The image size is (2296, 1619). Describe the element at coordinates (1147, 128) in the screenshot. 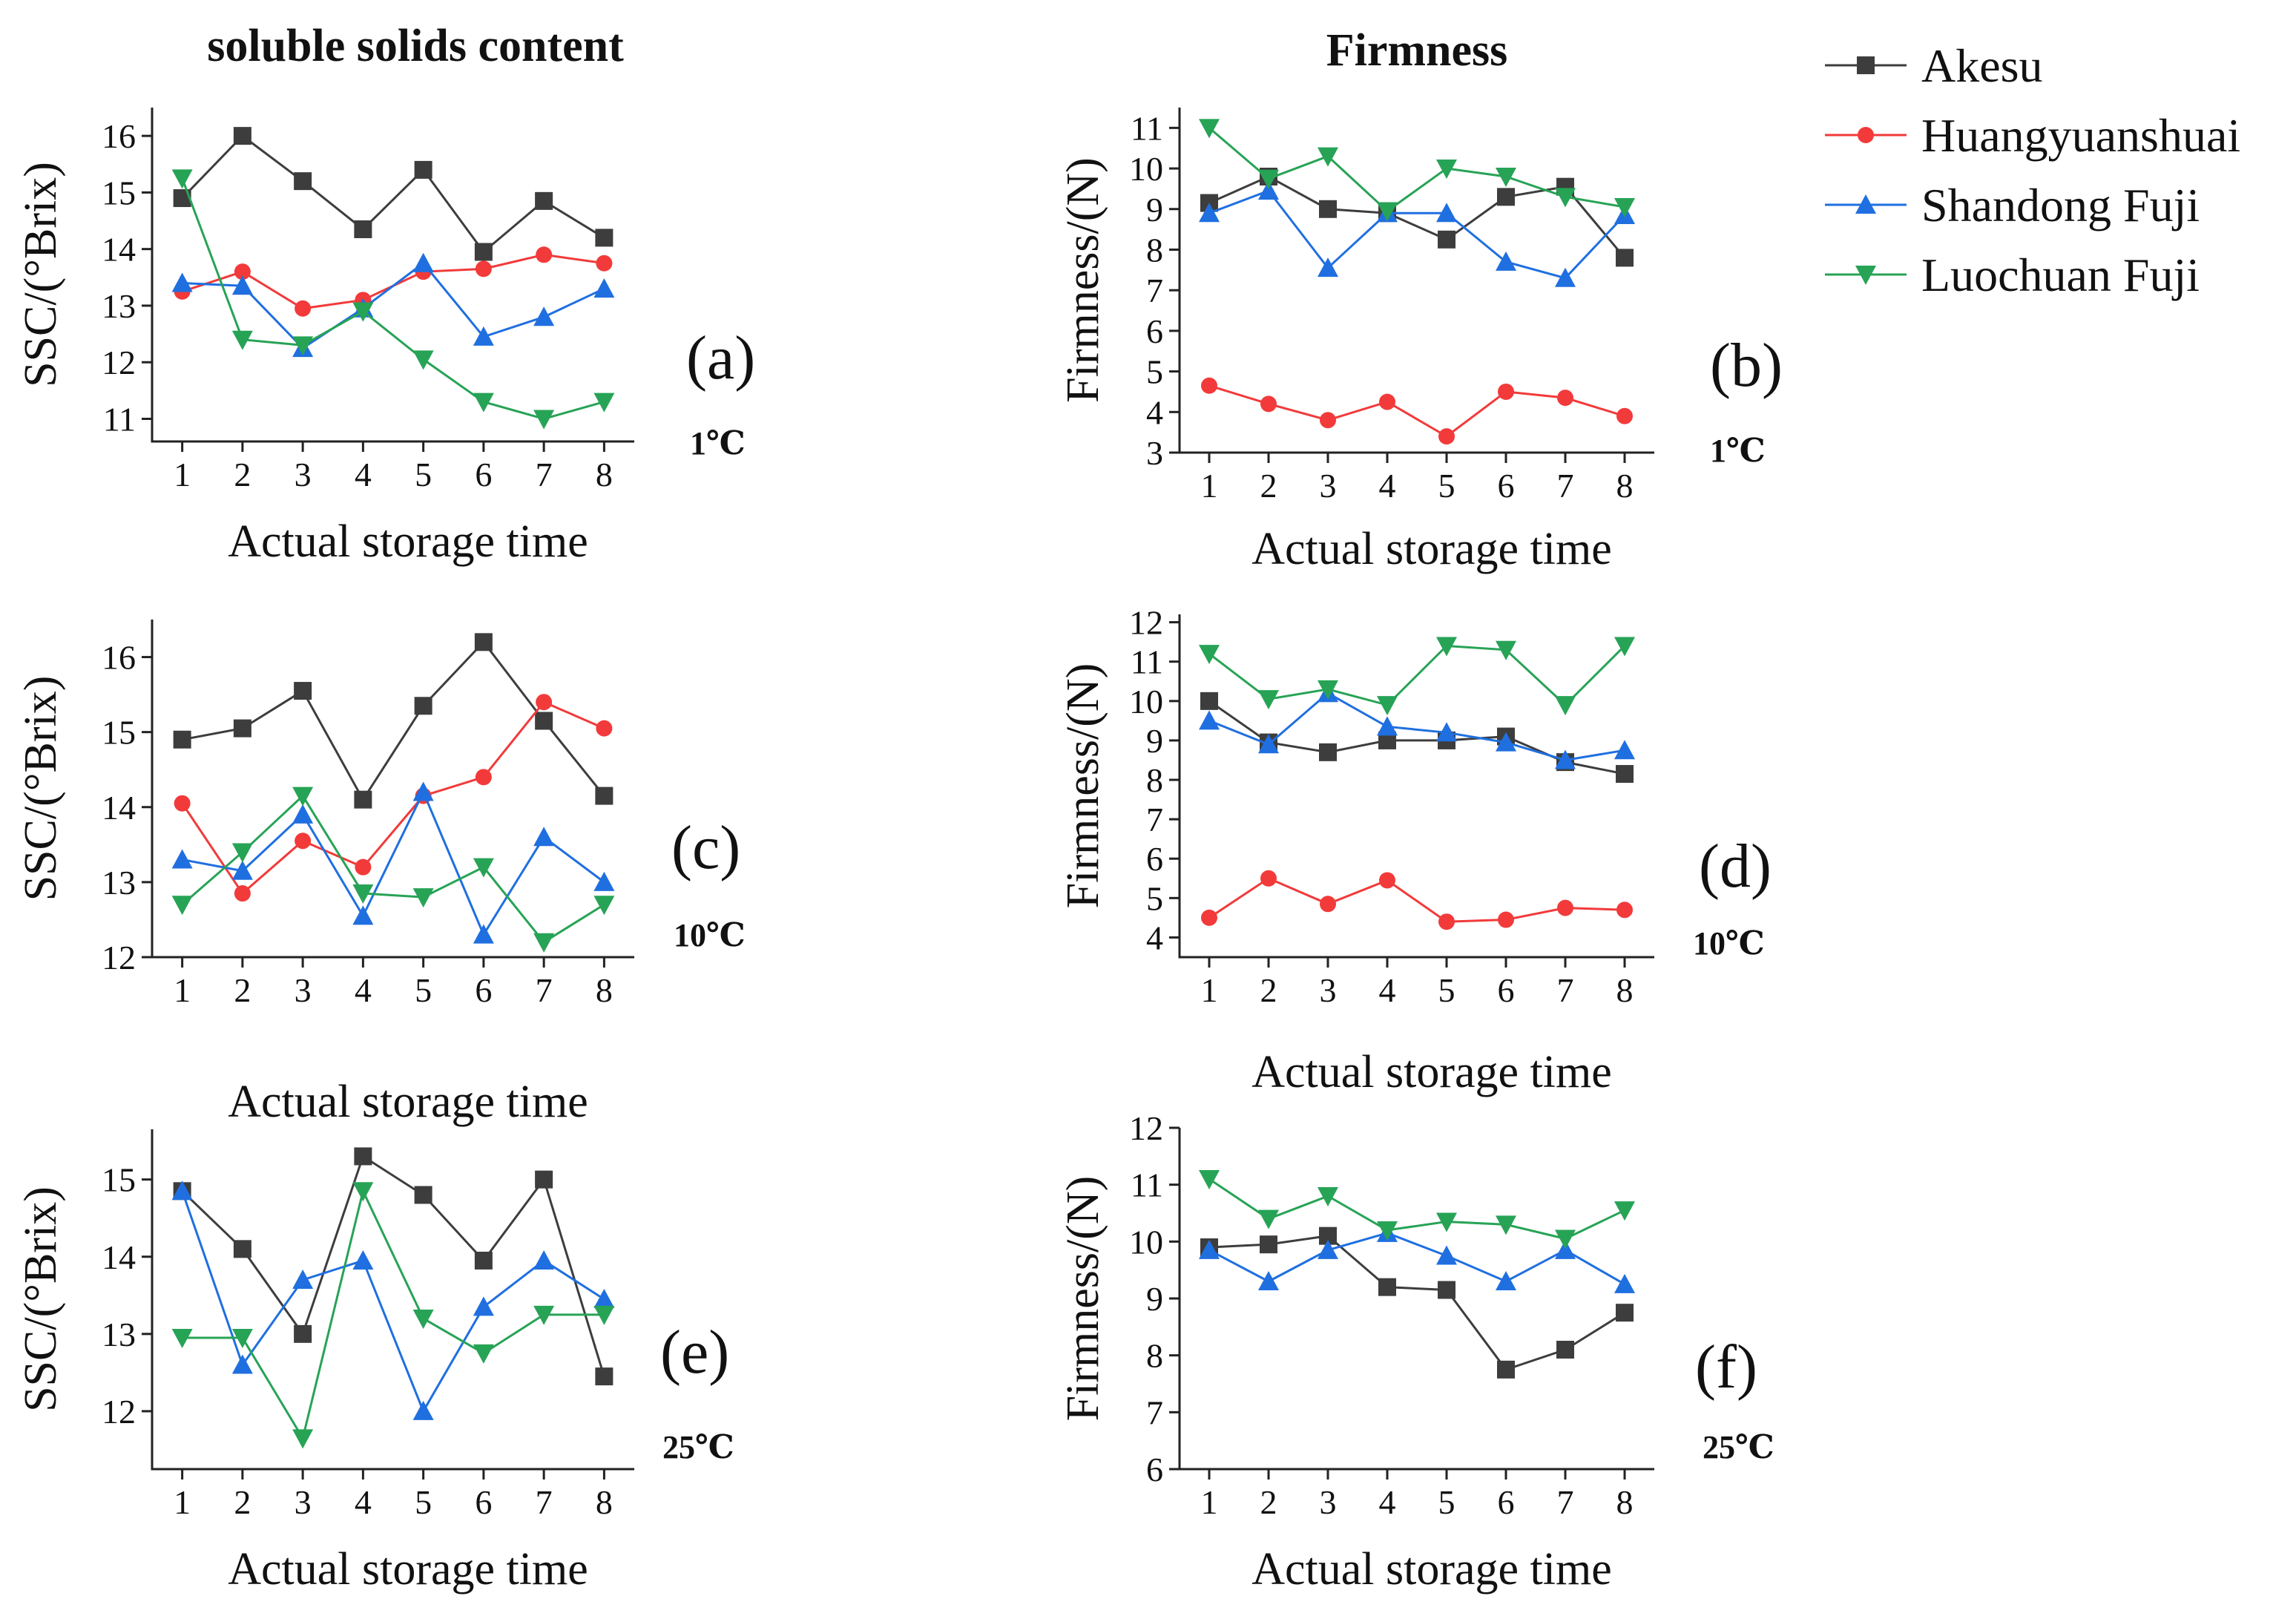

I see `y-tick-label-b-11: 11` at that location.